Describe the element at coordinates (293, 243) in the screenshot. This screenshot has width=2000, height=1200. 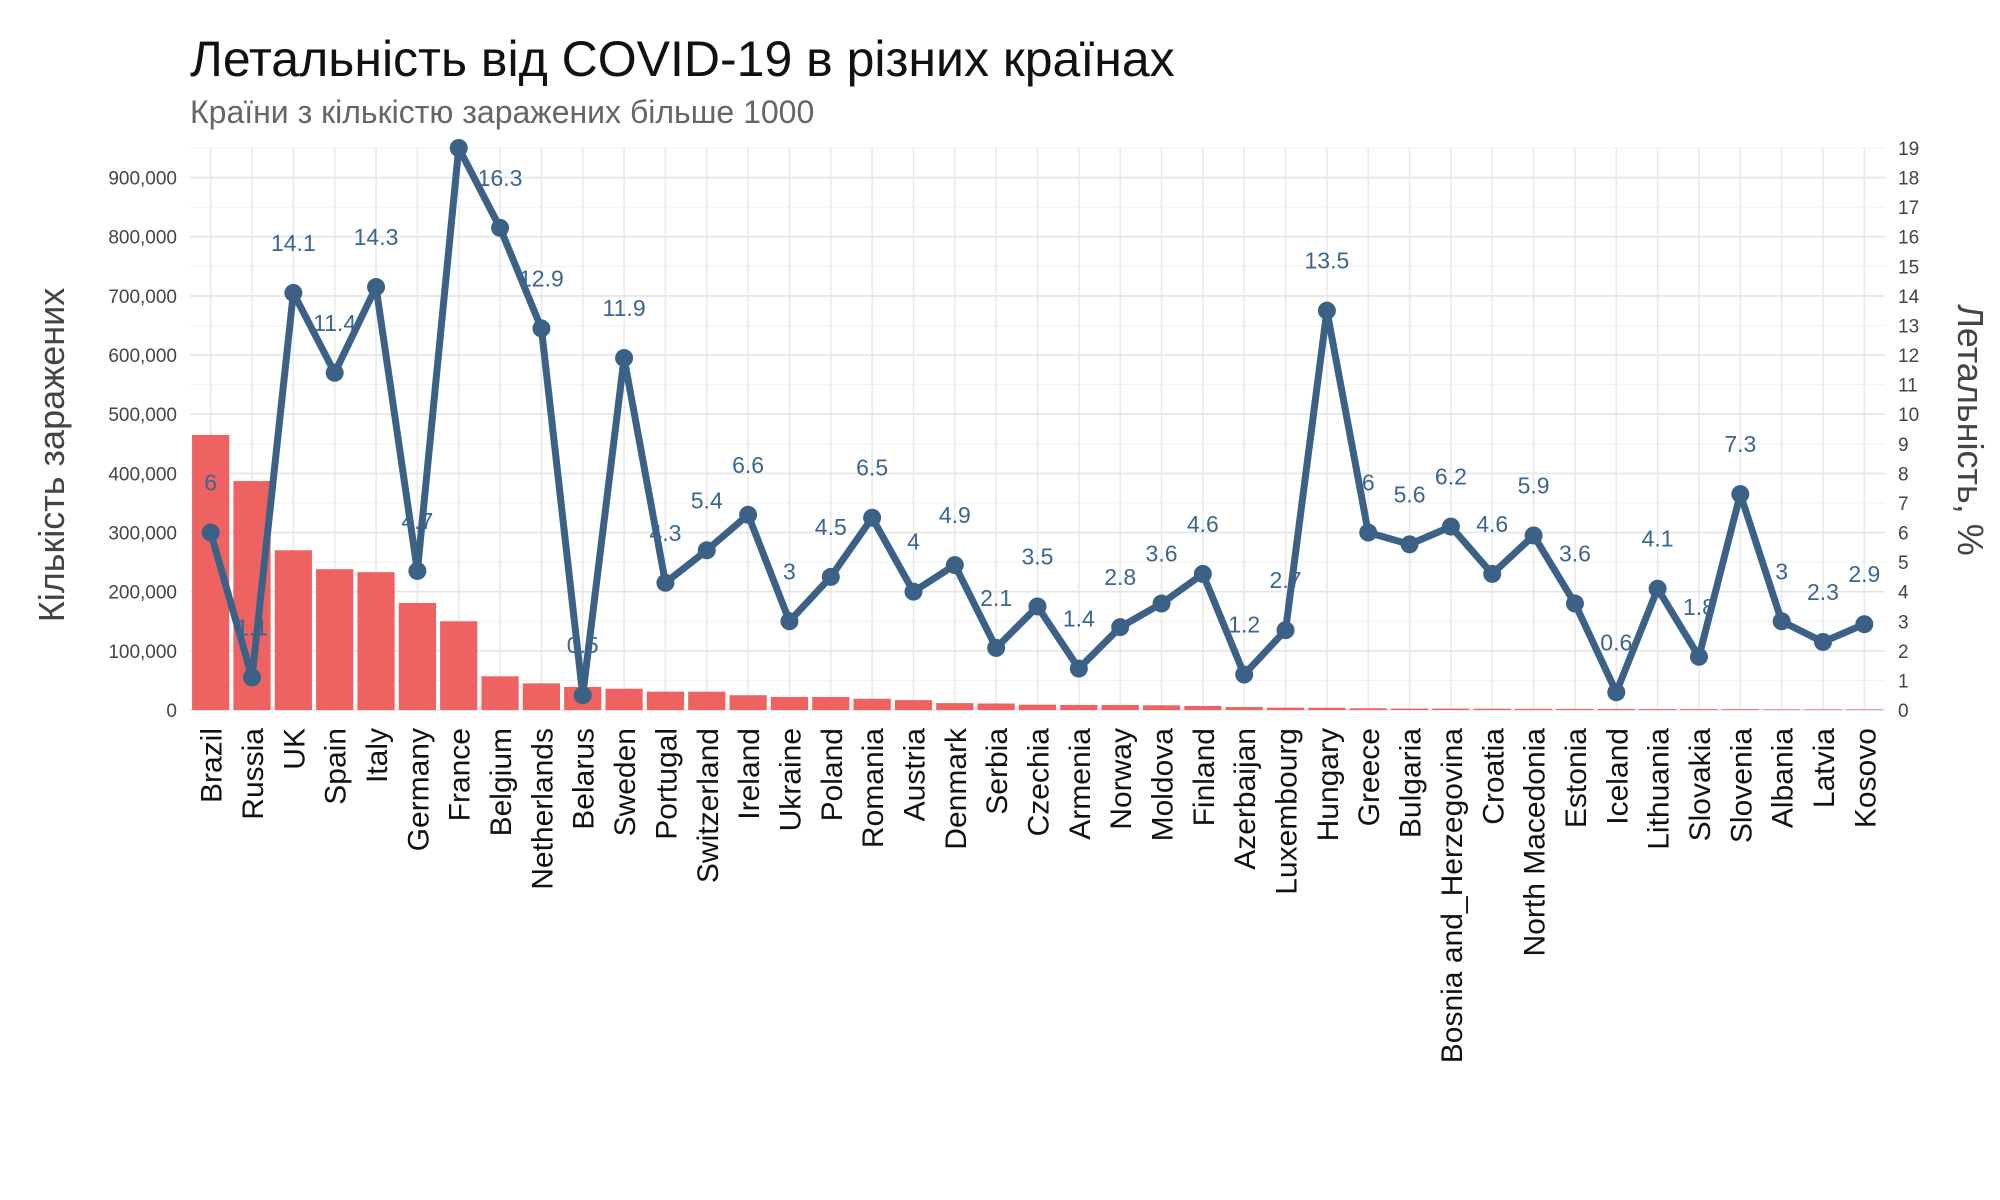
I see `data-label: 14.1` at that location.